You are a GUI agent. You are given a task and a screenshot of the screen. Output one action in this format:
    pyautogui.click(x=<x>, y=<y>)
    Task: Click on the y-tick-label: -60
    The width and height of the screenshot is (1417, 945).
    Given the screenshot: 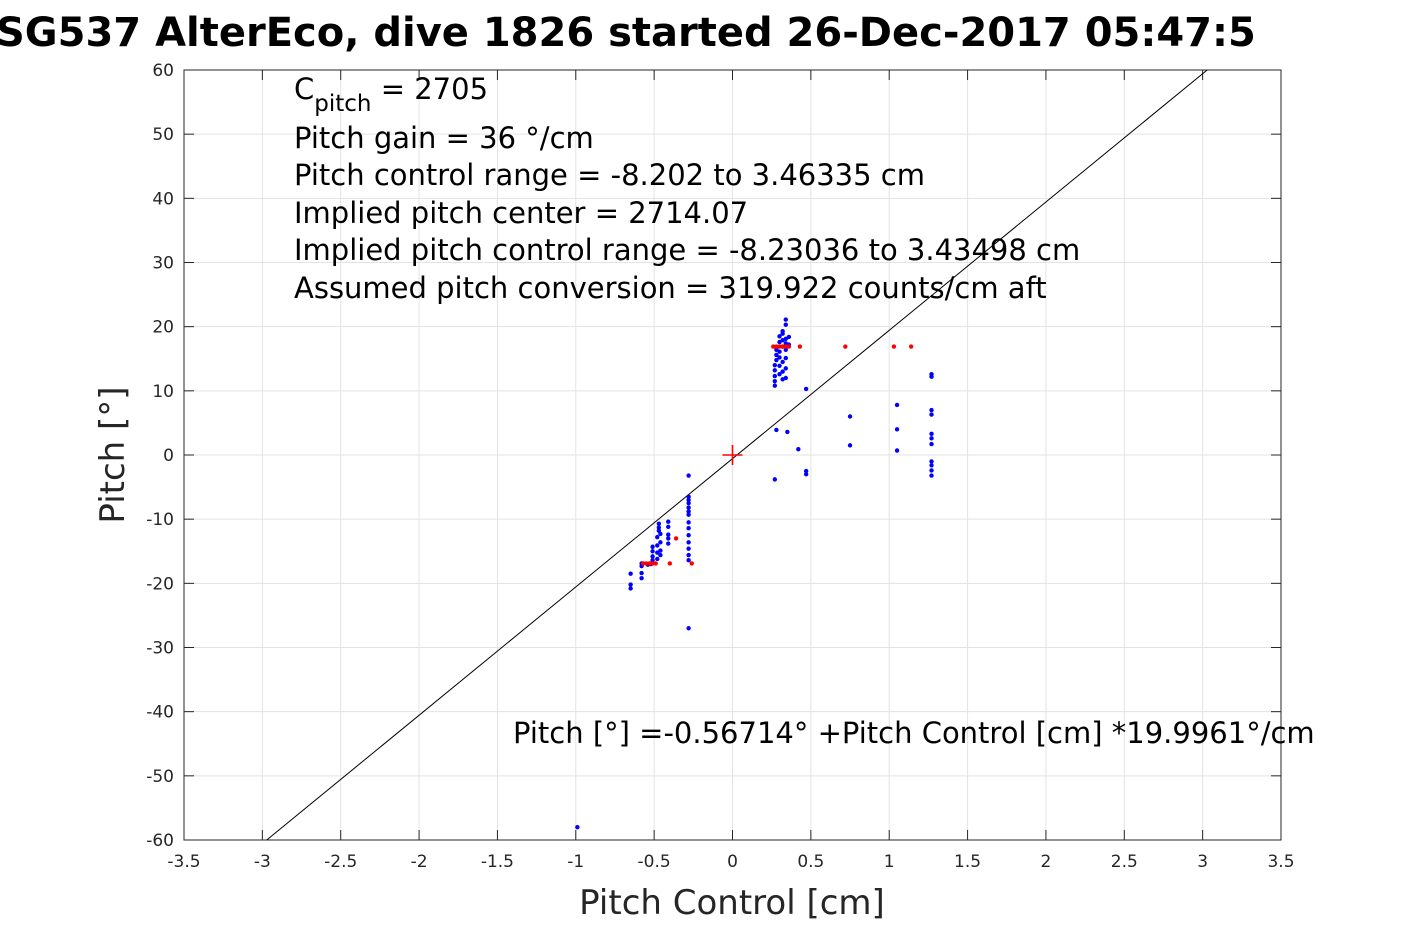 What is the action you would take?
    pyautogui.click(x=160, y=841)
    